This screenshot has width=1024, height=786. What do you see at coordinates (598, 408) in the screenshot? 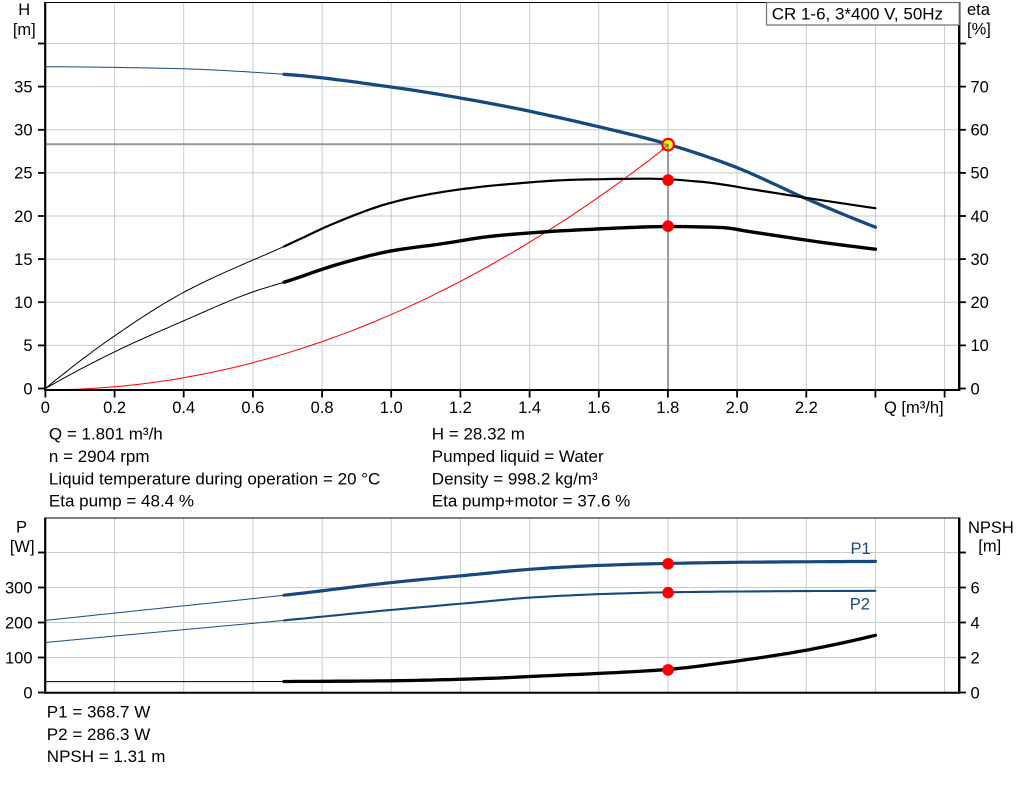
I see `svg-text: 1.6` at bounding box center [598, 408].